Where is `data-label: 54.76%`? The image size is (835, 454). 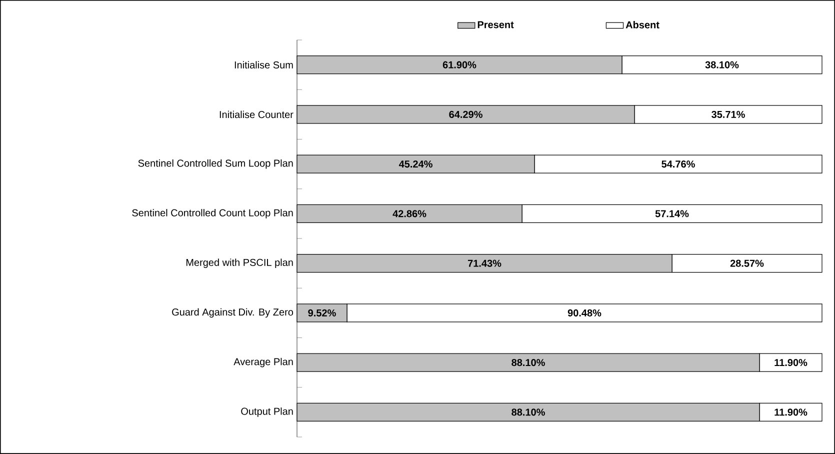
data-label: 54.76% is located at coordinates (678, 164).